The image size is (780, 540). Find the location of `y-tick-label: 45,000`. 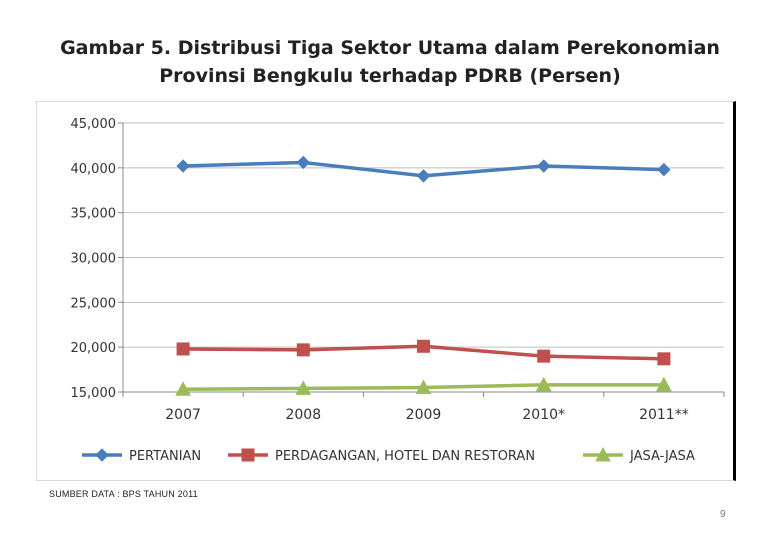

y-tick-label: 45,000 is located at coordinates (94, 124).